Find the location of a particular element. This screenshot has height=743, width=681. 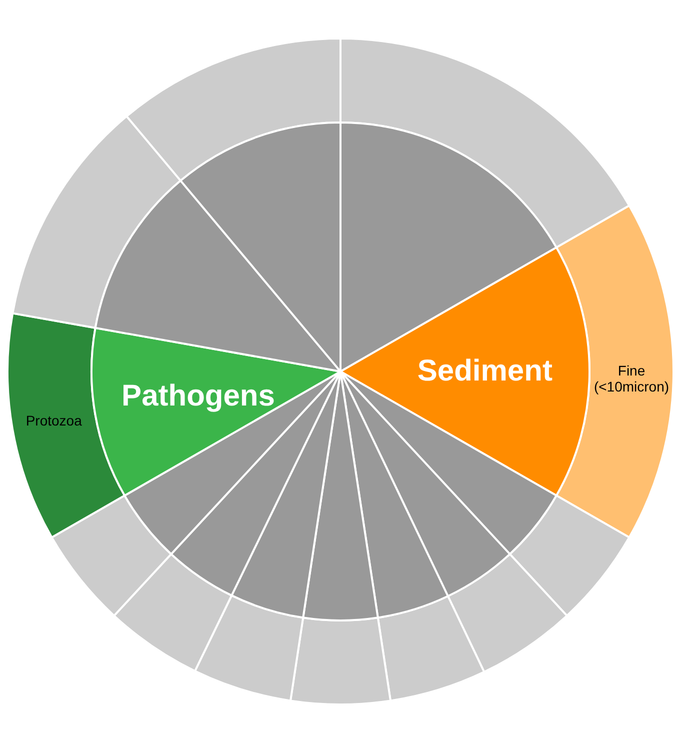

slice-label: Pathogens is located at coordinates (198, 395).